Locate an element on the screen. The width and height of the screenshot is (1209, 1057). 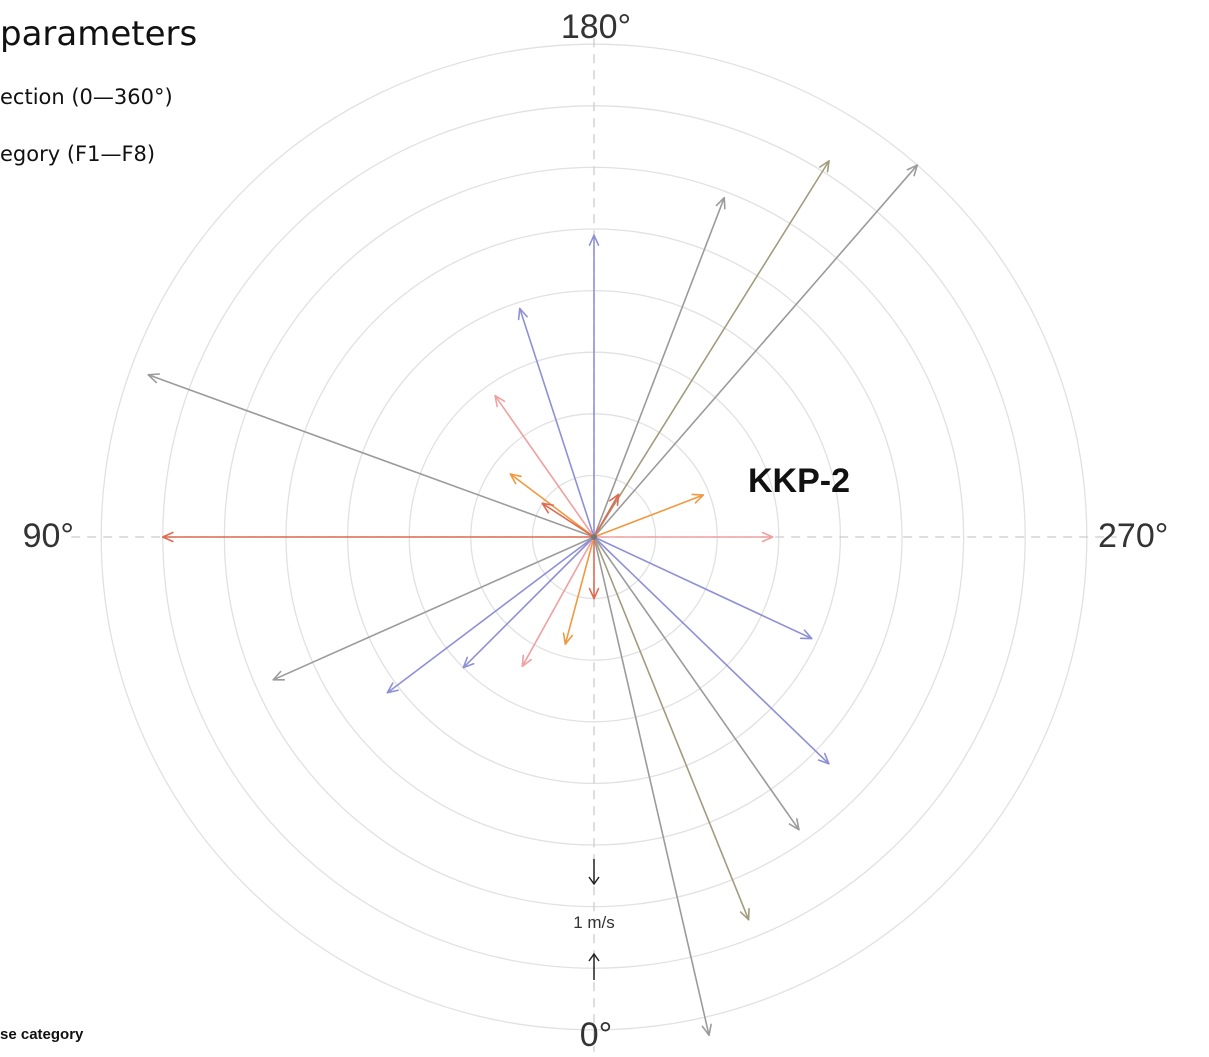
scale-arrow-up is located at coordinates (594, 966).